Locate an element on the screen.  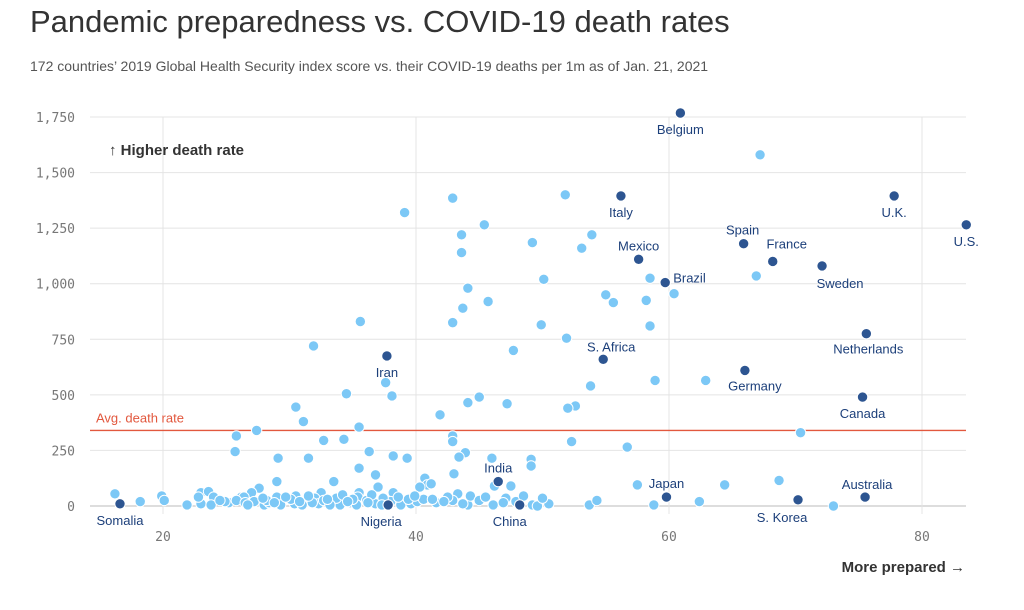
country-label-brazil: Brazil is located at coordinates (689, 278).